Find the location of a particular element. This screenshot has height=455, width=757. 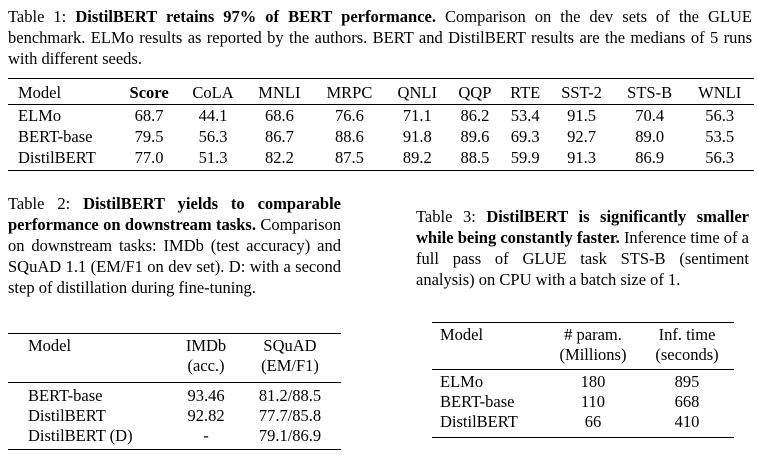

table-cell: 86.7 is located at coordinates (279, 136).